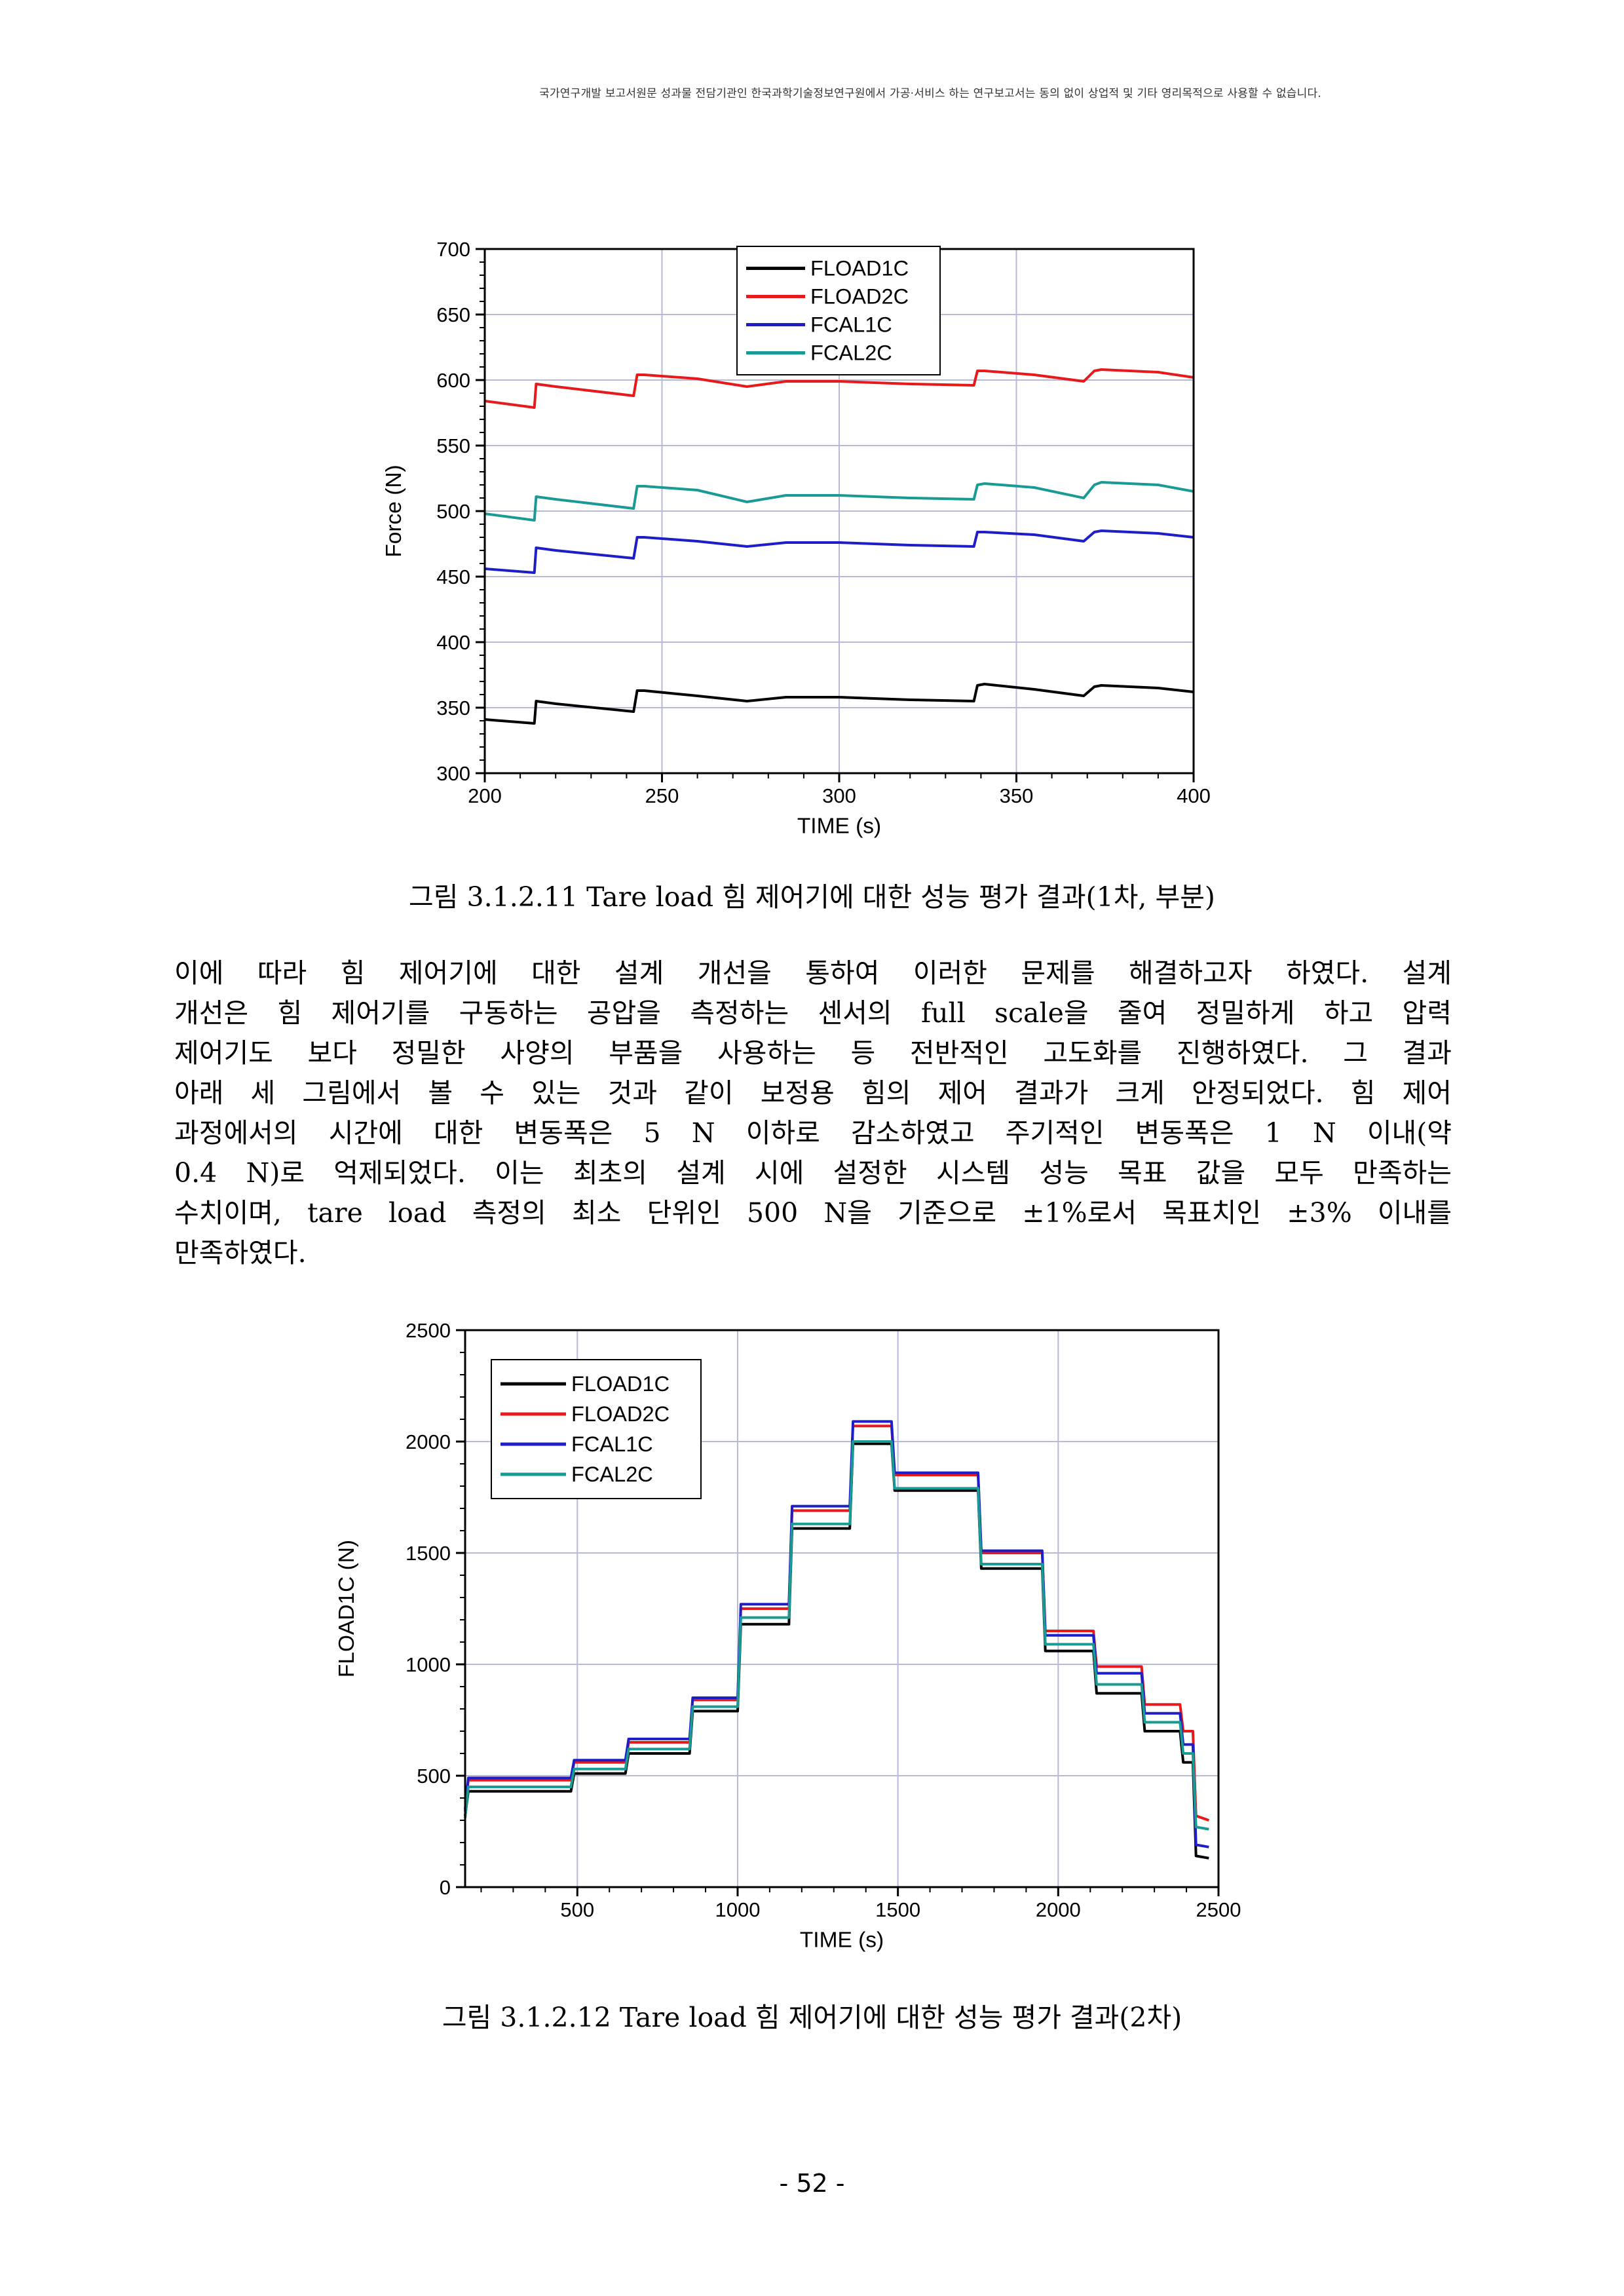  I want to click on y-tick-label: 550, so click(453, 445).